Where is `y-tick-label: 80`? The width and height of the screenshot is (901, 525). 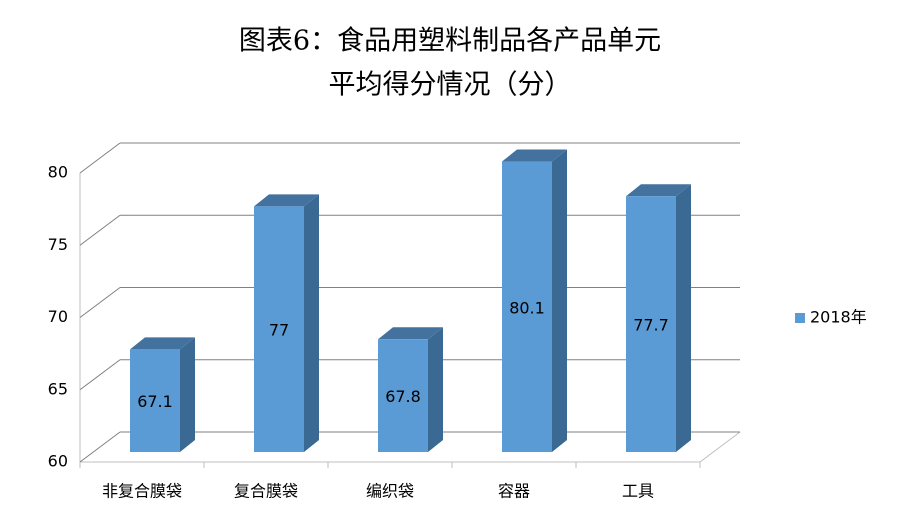
y-tick-label: 80 is located at coordinates (58, 172).